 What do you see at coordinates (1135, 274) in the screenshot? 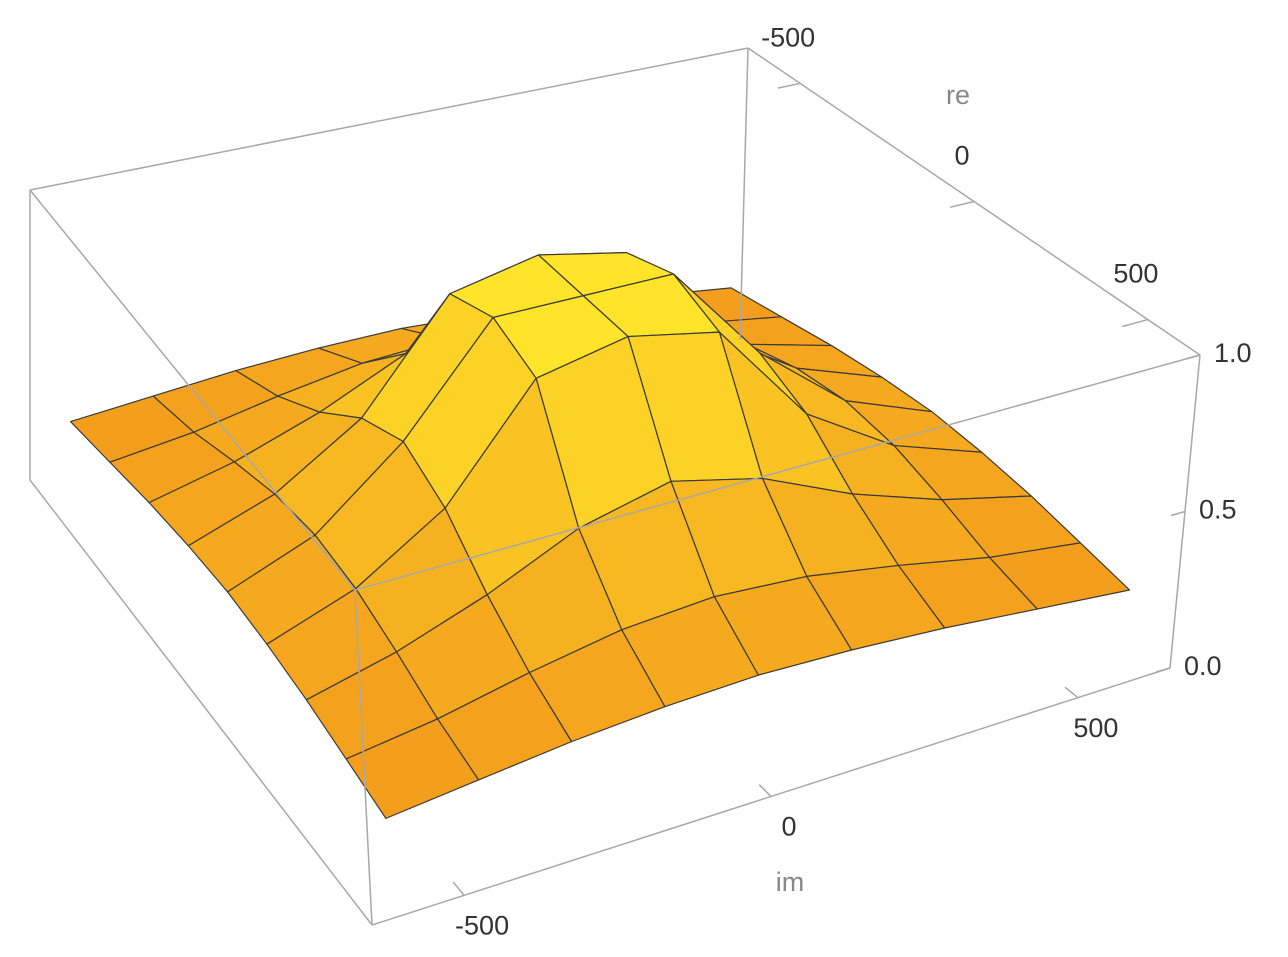
I see `y-tick-label: 500` at bounding box center [1135, 274].